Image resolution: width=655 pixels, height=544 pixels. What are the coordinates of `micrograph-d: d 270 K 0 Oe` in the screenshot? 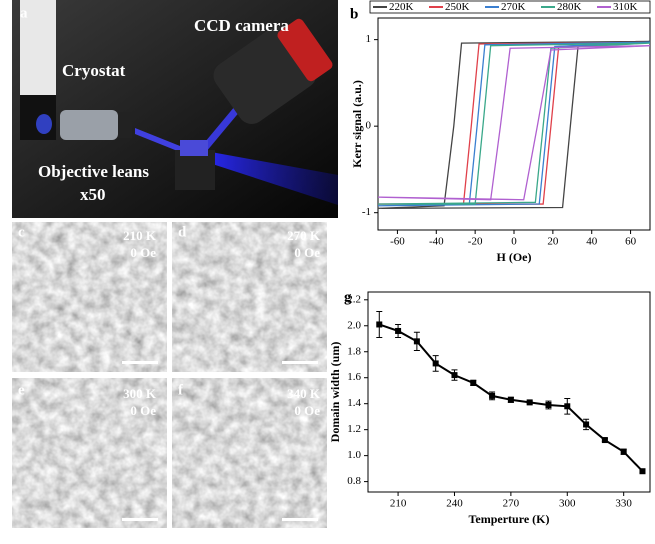 It's located at (249, 297).